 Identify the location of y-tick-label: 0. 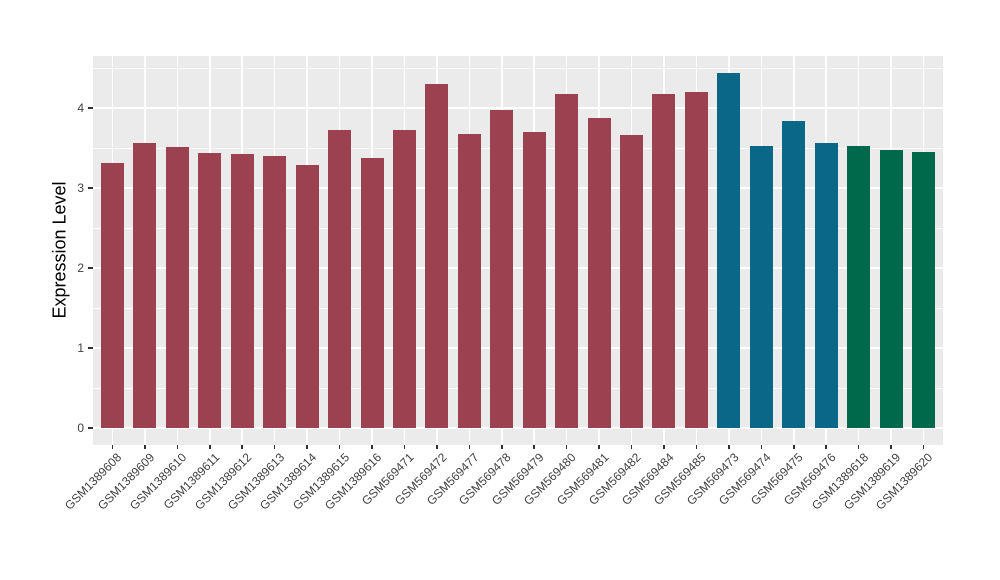
(80, 428).